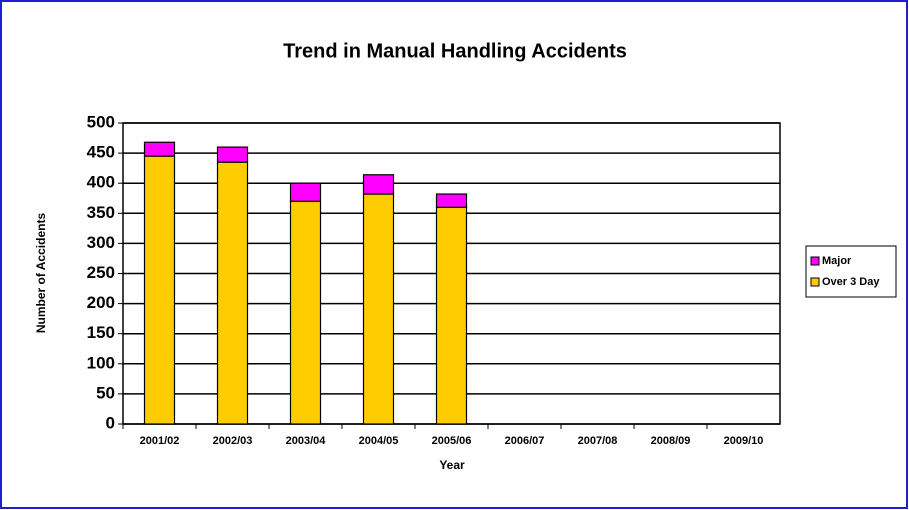 The height and width of the screenshot is (510, 909). What do you see at coordinates (105, 392) in the screenshot?
I see `y-tick-label: 50` at bounding box center [105, 392].